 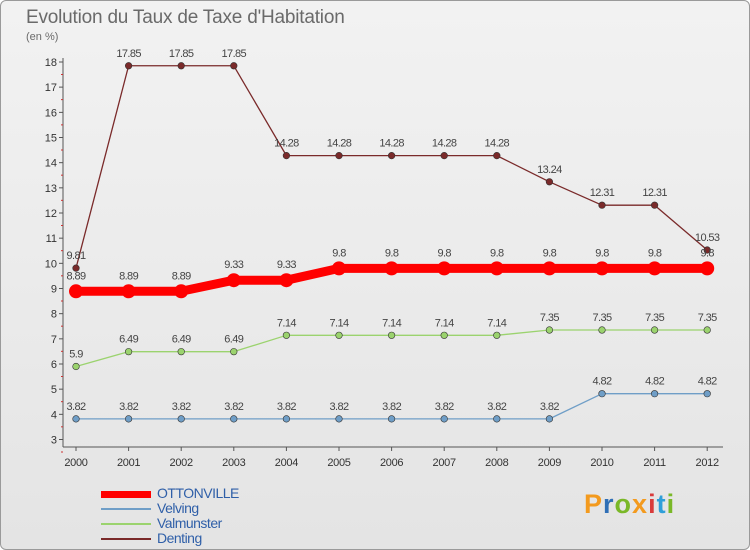 I want to click on y-tick-label: 4, so click(x=54, y=415).